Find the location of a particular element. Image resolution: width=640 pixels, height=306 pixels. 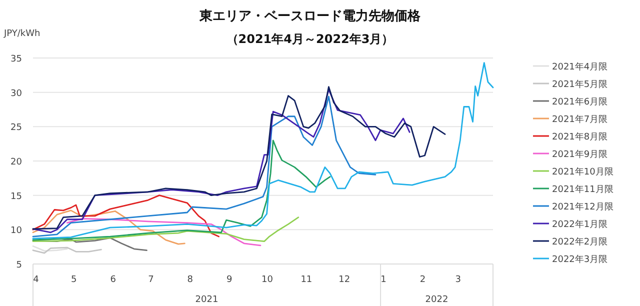

legend-label: 2022年1月限 is located at coordinates (580, 224).